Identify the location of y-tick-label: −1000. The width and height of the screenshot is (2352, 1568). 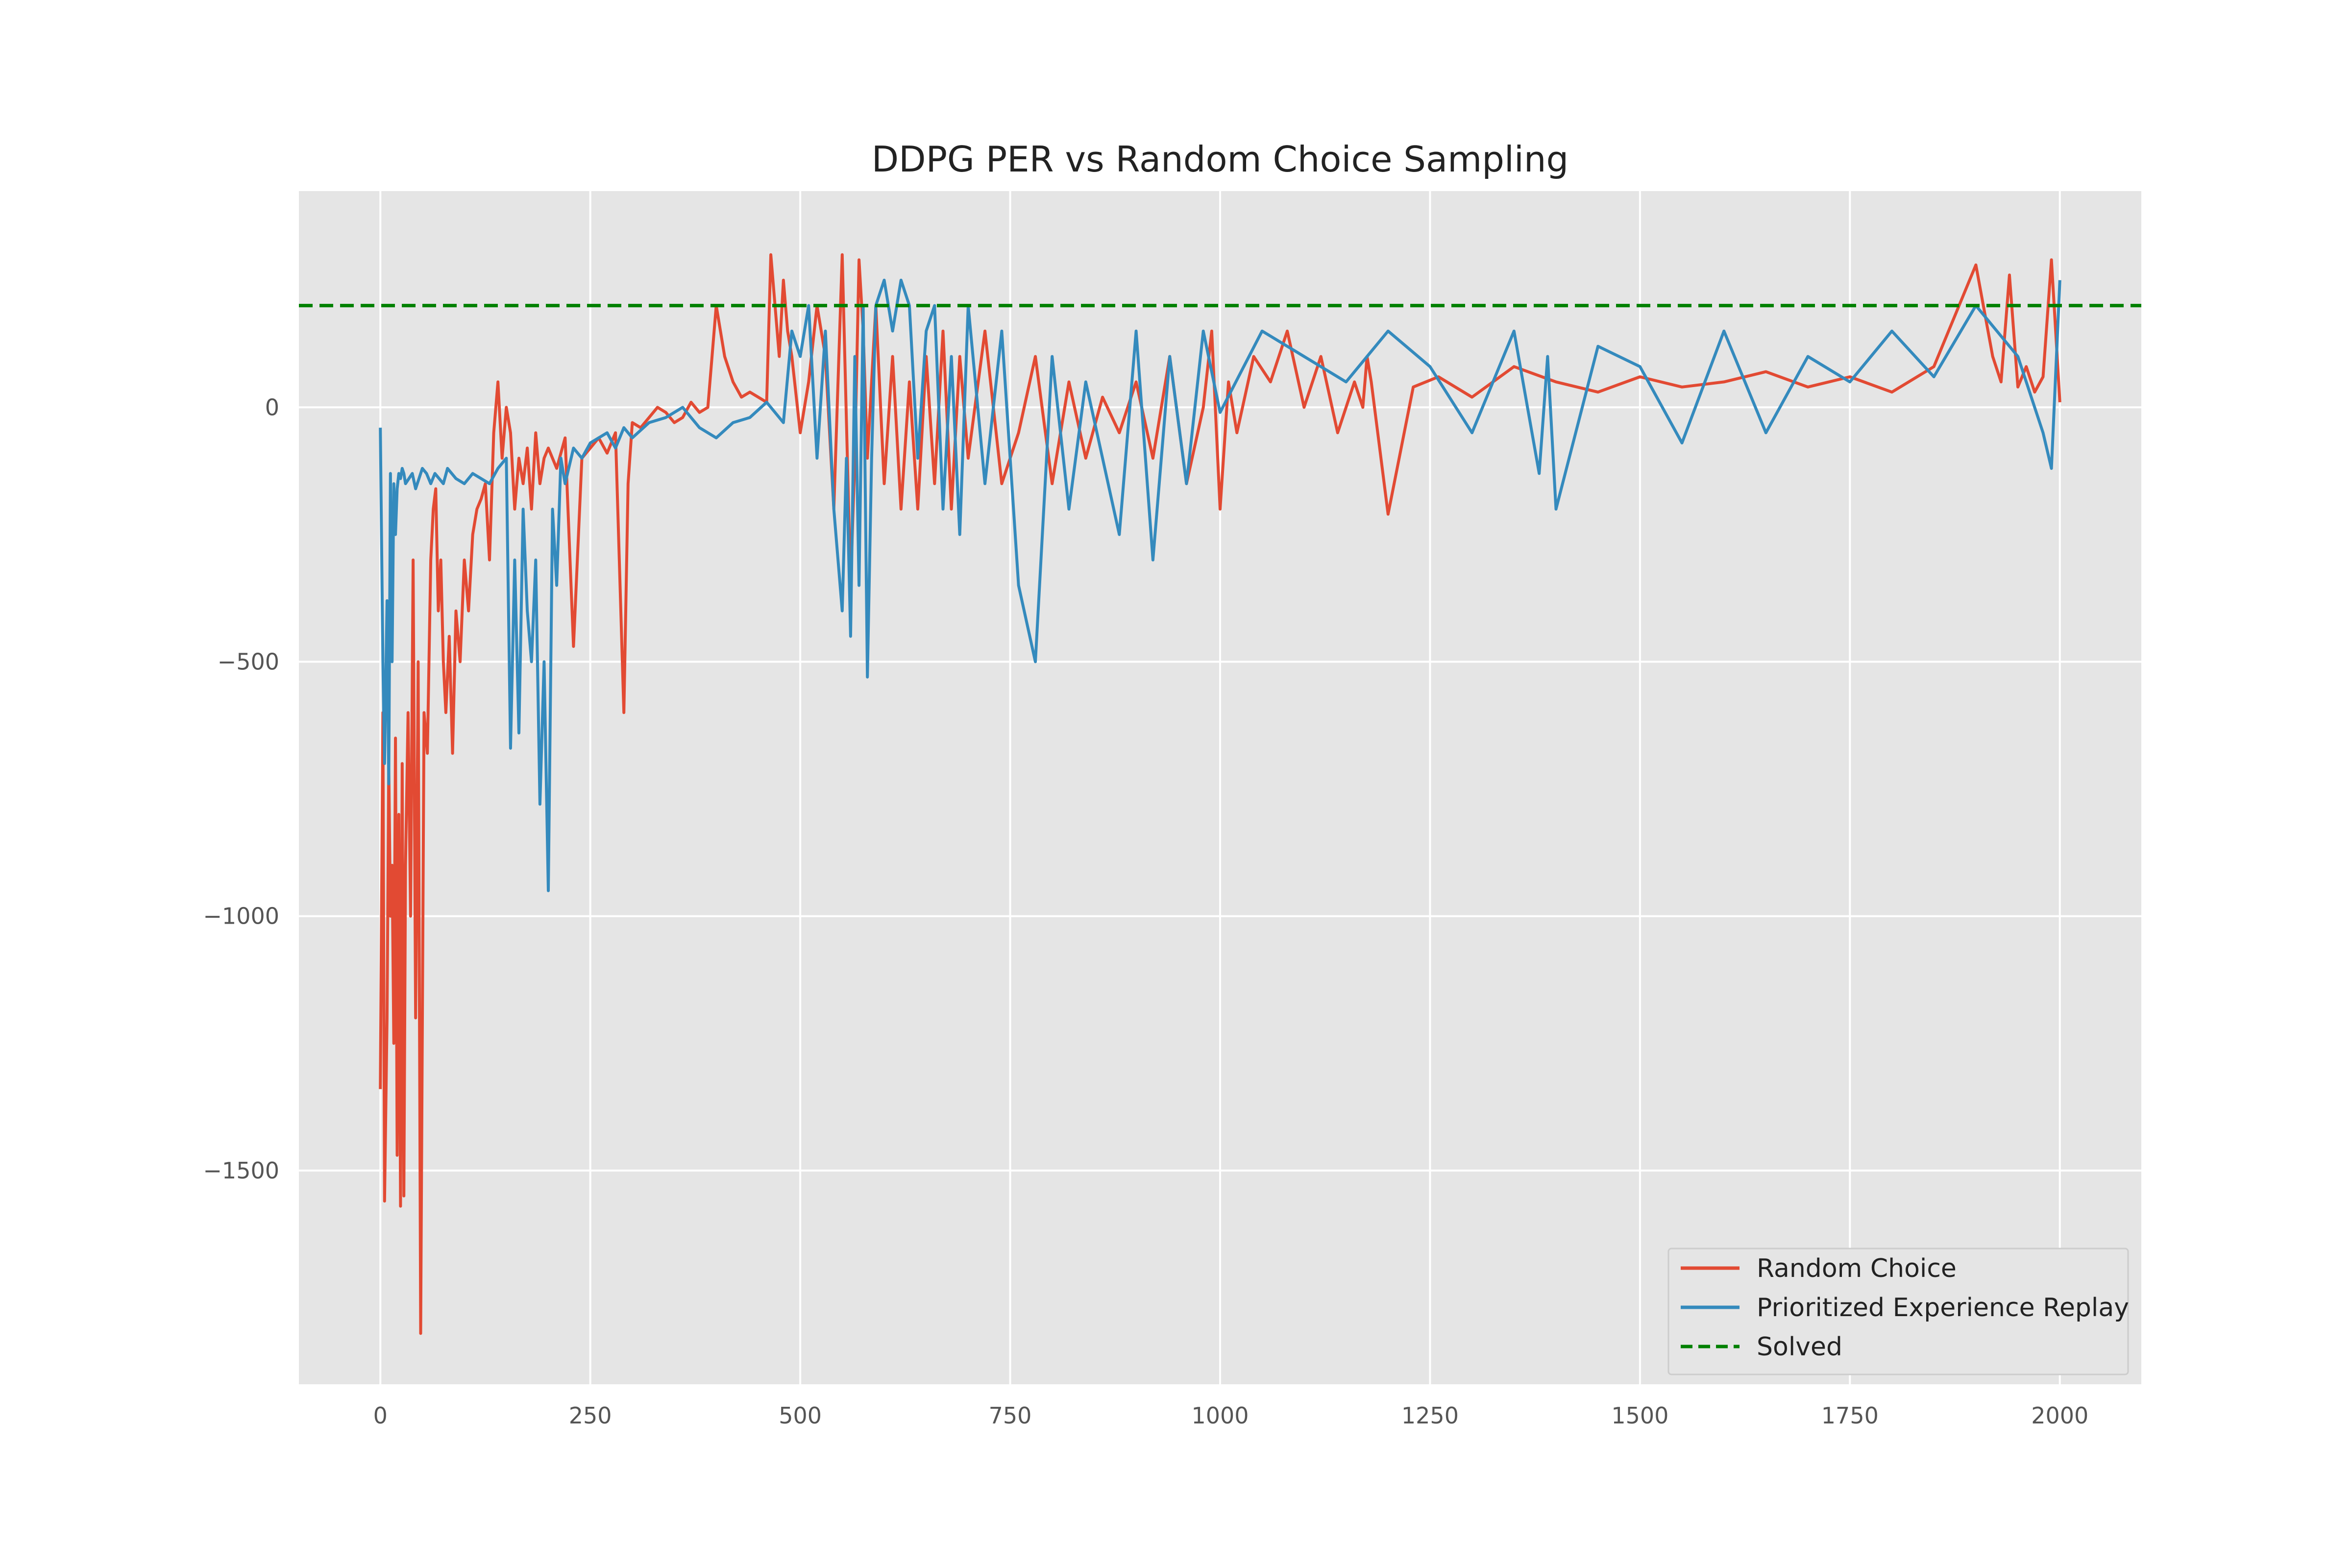
(241, 916).